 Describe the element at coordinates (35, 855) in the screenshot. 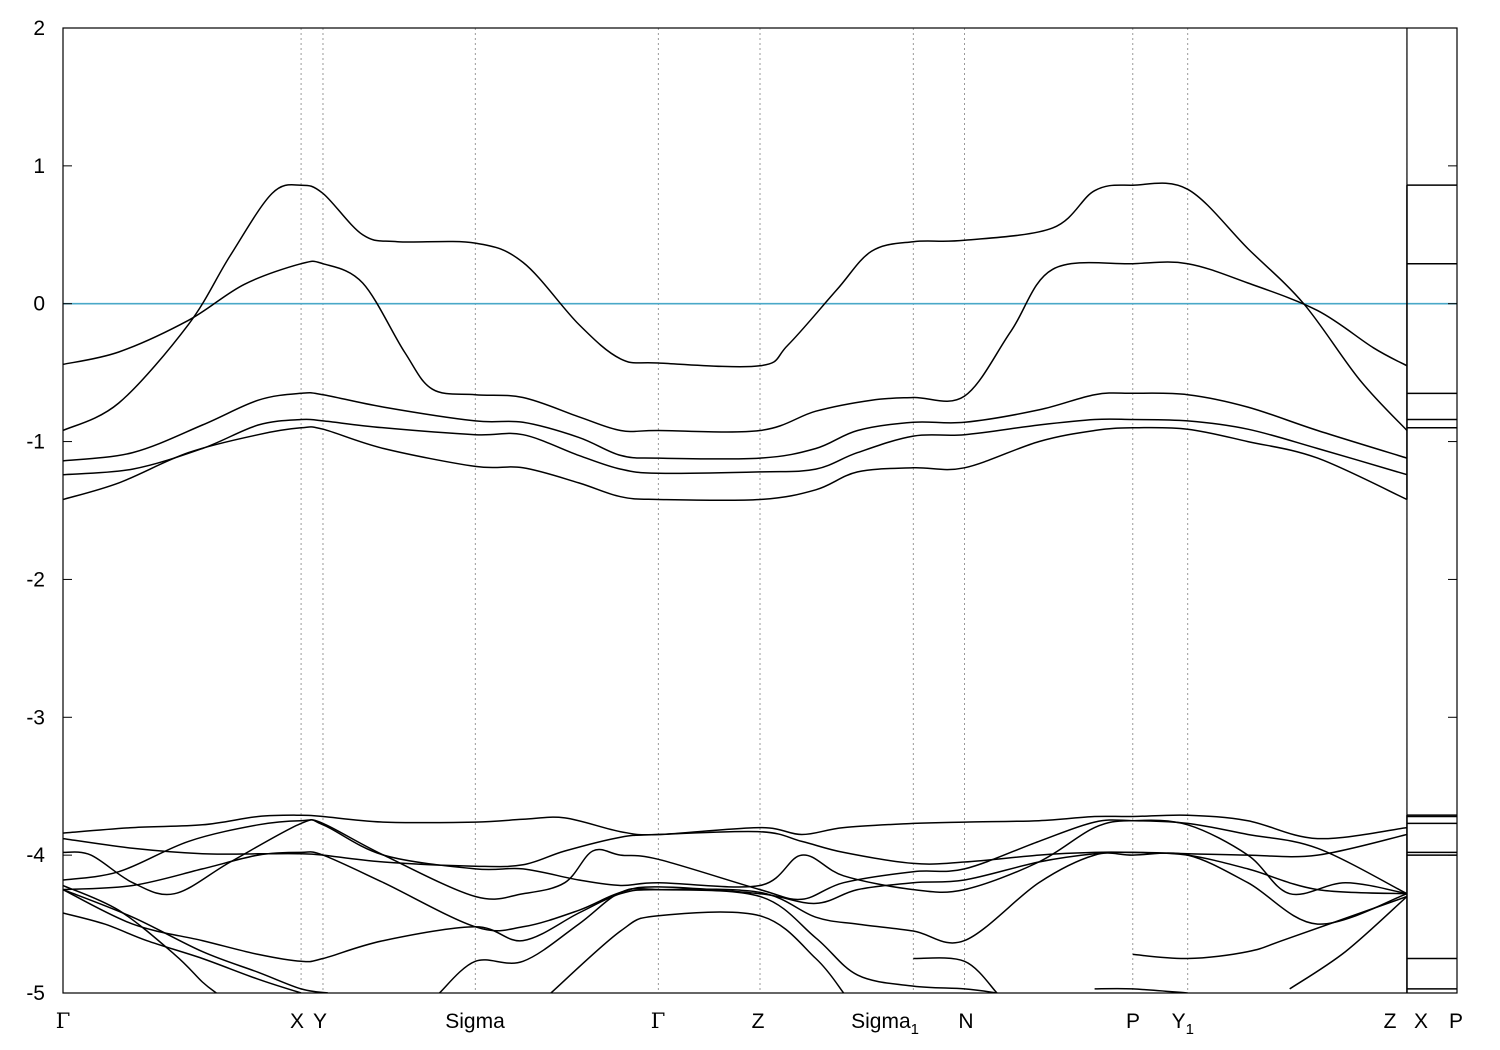

I see `ytick-label-6: -4` at that location.